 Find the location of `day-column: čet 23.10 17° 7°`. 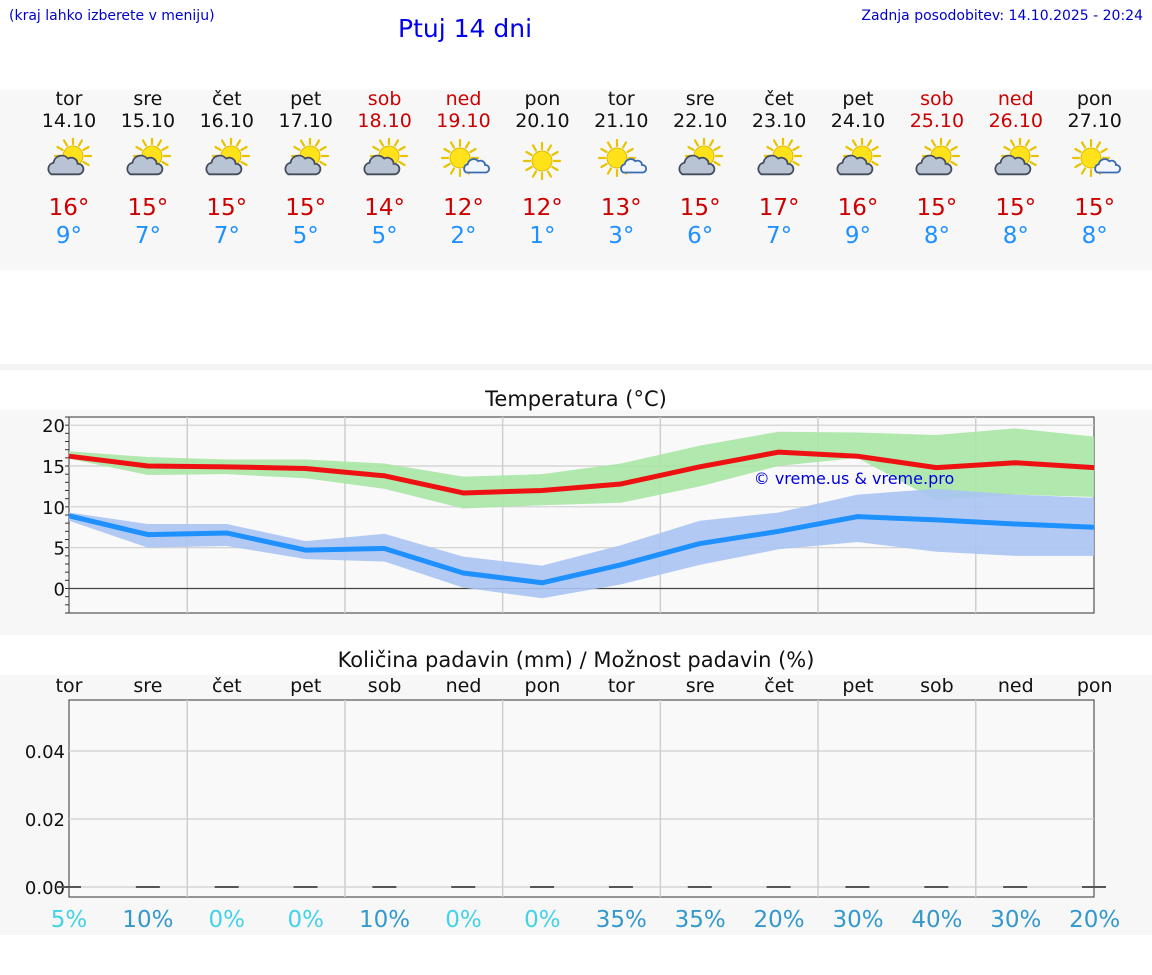

day-column: čet 23.10 17° 7° is located at coordinates (779, 169).